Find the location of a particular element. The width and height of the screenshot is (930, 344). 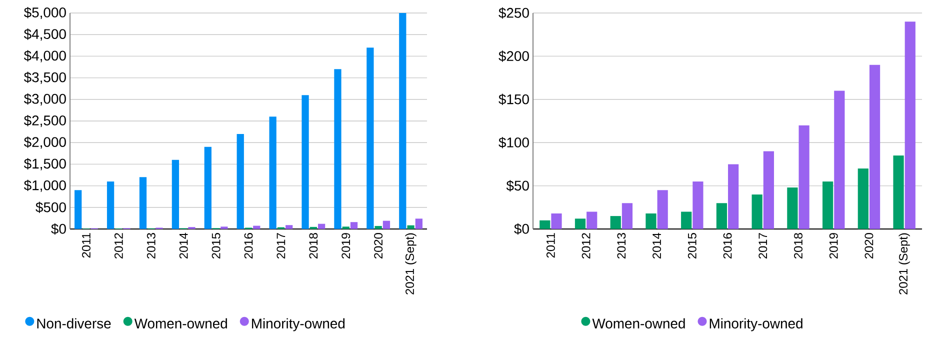

y-tick-label: $4,000 is located at coordinates (45, 56).